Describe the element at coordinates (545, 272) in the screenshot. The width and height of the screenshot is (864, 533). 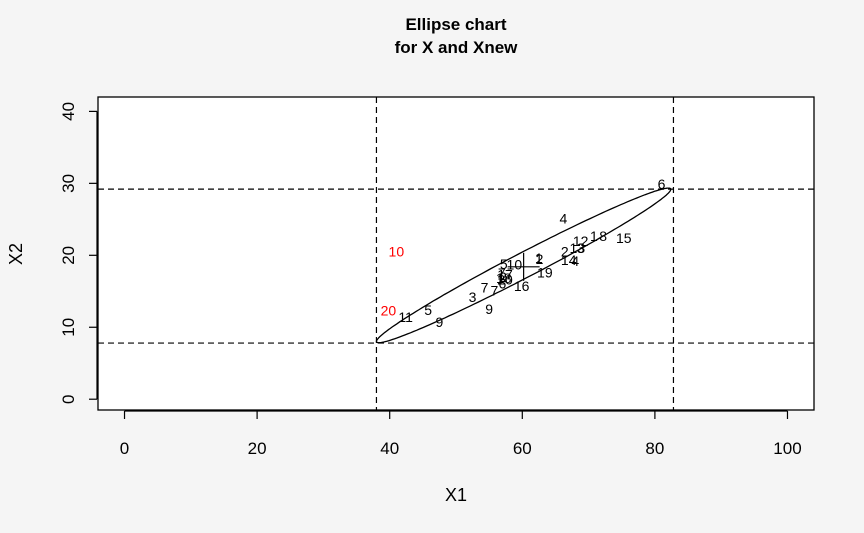
I see `point-label: 19` at that location.